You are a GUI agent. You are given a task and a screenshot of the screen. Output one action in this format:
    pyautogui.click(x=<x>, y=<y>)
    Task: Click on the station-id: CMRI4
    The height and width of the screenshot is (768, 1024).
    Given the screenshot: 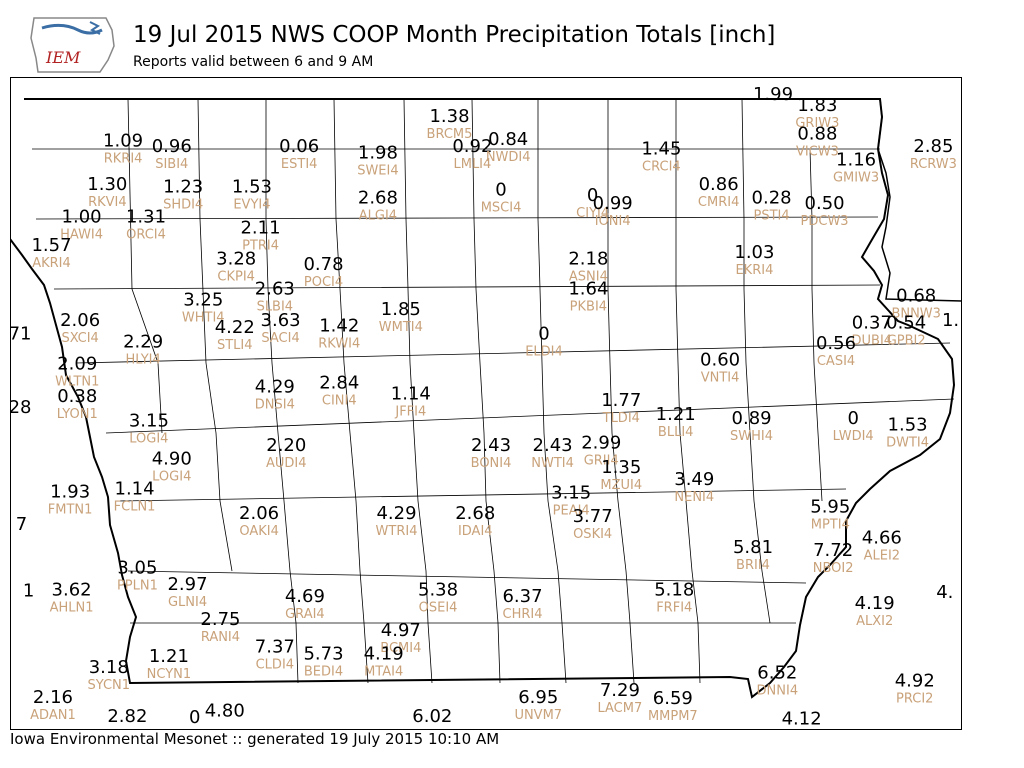 What is the action you would take?
    pyautogui.click(x=718, y=202)
    